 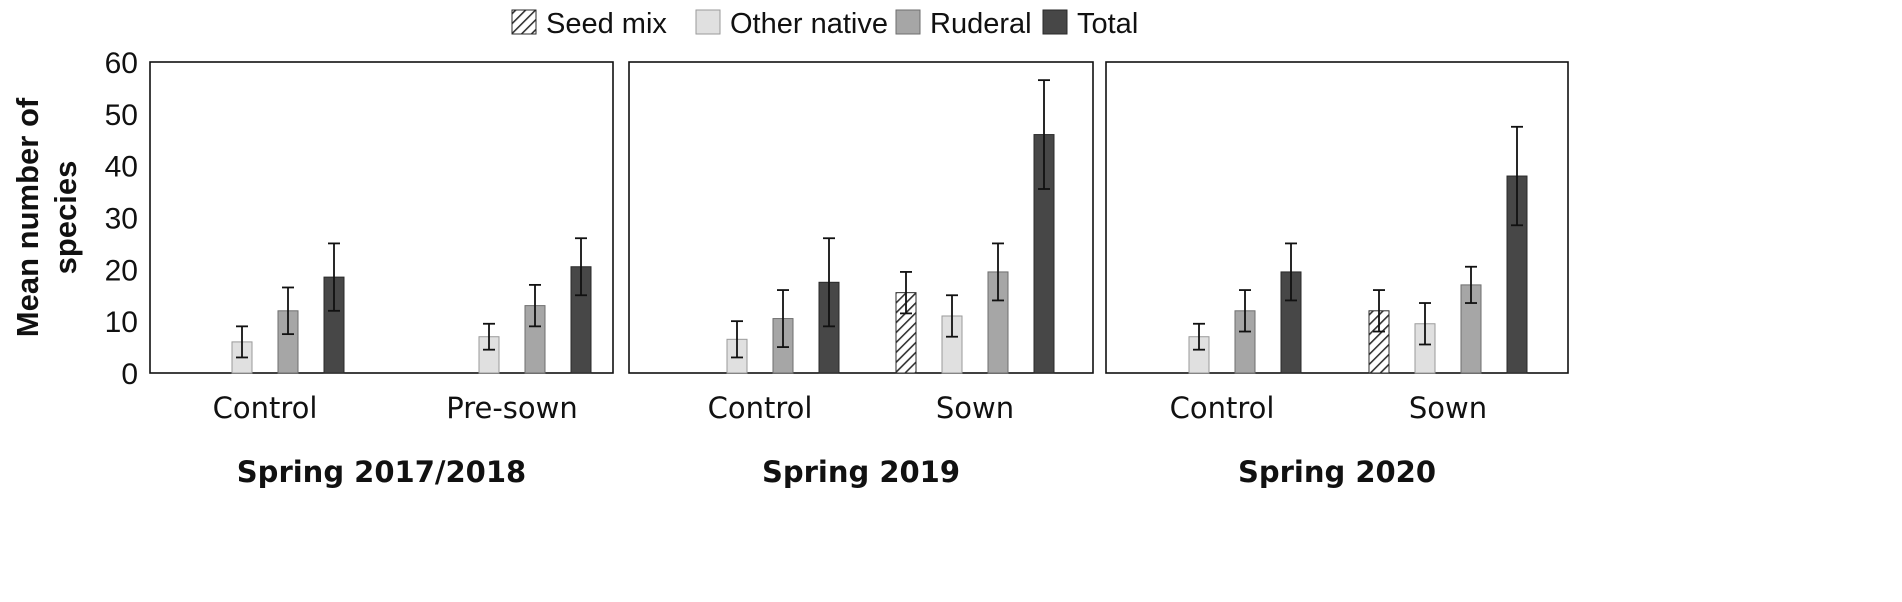 What do you see at coordinates (1055, 22) in the screenshot?
I see `legend-swatch-total` at bounding box center [1055, 22].